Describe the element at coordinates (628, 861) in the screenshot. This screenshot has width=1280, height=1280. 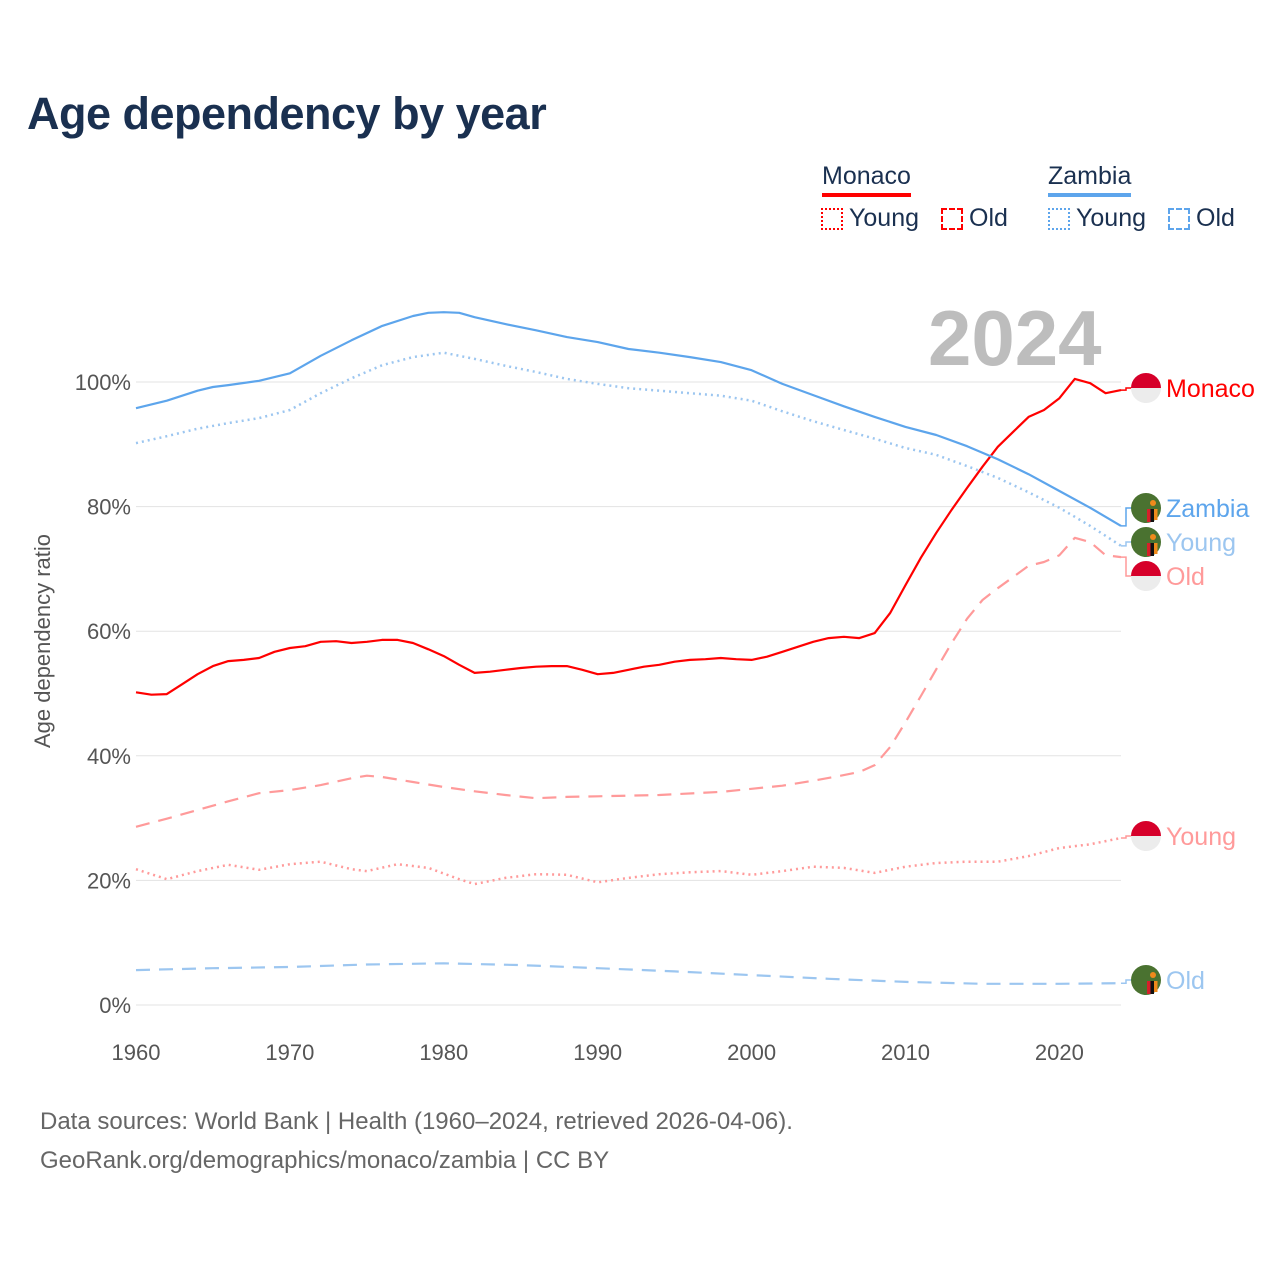
I see `series-line-monaco-young` at that location.